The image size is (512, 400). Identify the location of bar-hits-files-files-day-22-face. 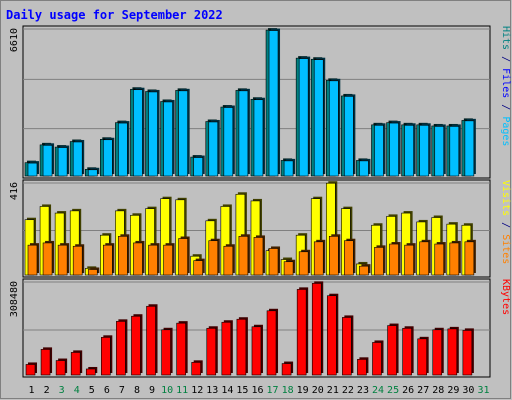
(349, 136).